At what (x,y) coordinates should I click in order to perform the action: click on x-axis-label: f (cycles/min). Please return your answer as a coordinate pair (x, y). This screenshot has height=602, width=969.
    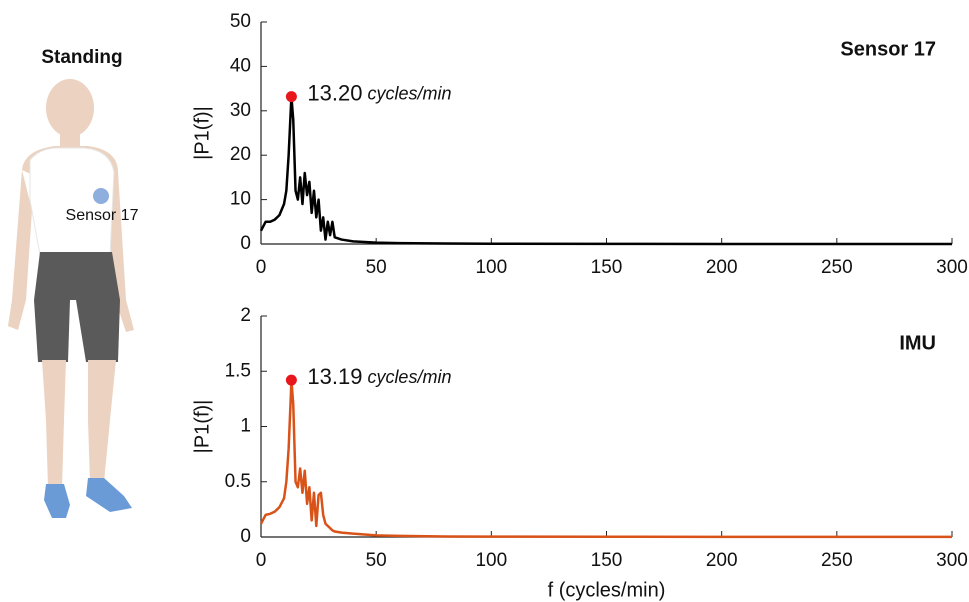
    Looking at the image, I should click on (607, 590).